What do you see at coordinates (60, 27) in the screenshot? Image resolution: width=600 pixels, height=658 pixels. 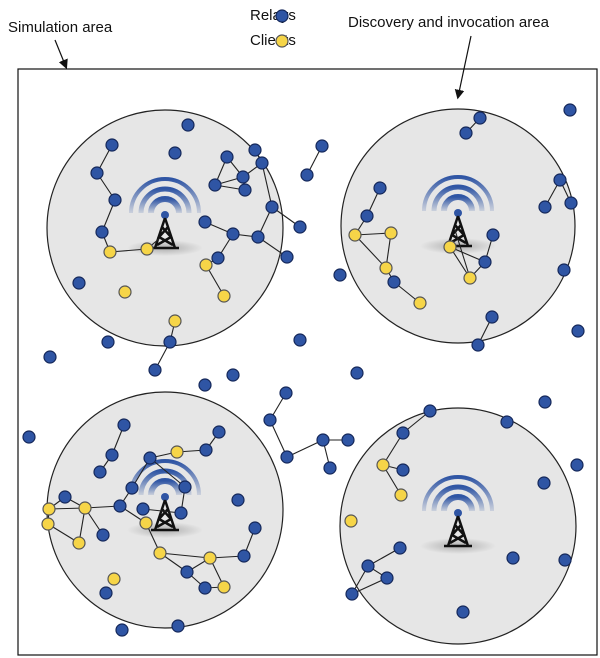 I see `simulation-area-label: Simulation area` at bounding box center [60, 27].